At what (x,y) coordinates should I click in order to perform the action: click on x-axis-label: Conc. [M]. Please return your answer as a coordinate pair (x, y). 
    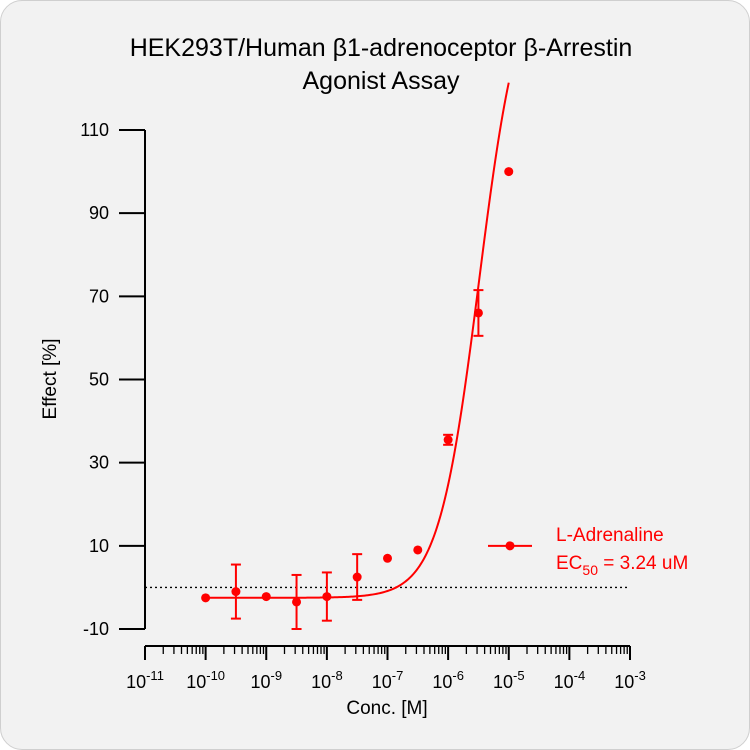
    Looking at the image, I should click on (386, 708).